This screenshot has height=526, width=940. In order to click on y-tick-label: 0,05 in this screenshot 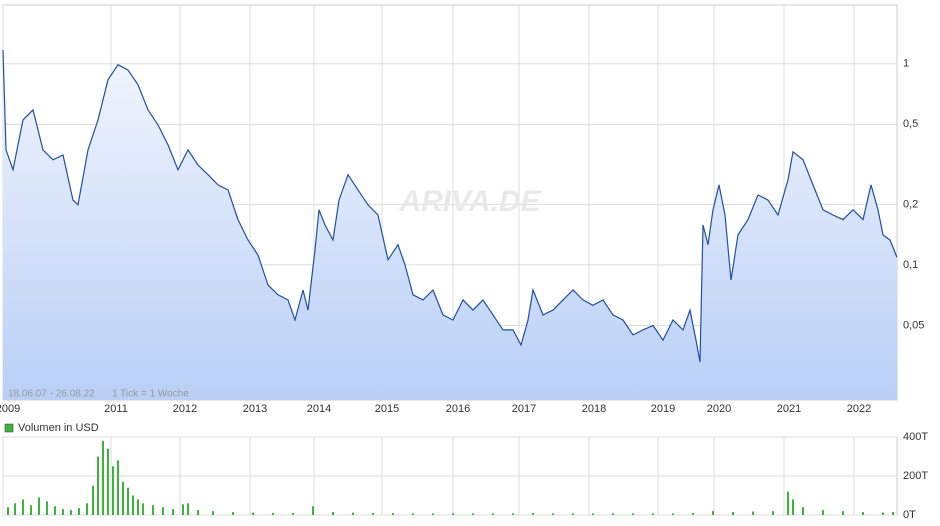, I will do `click(913, 325)`.